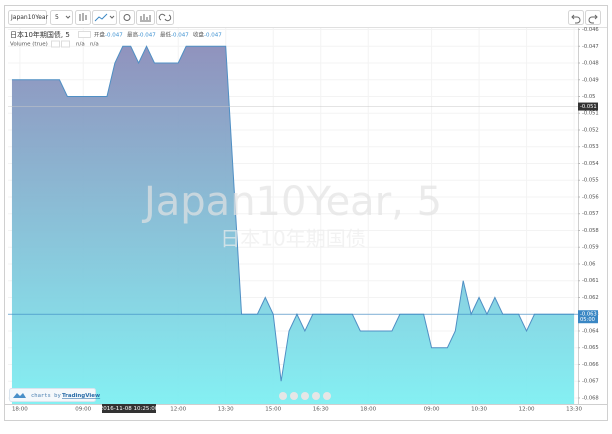 This screenshot has height=434, width=612. Describe the element at coordinates (479, 410) in the screenshot. I see `x-tick-label: 10:30` at that location.